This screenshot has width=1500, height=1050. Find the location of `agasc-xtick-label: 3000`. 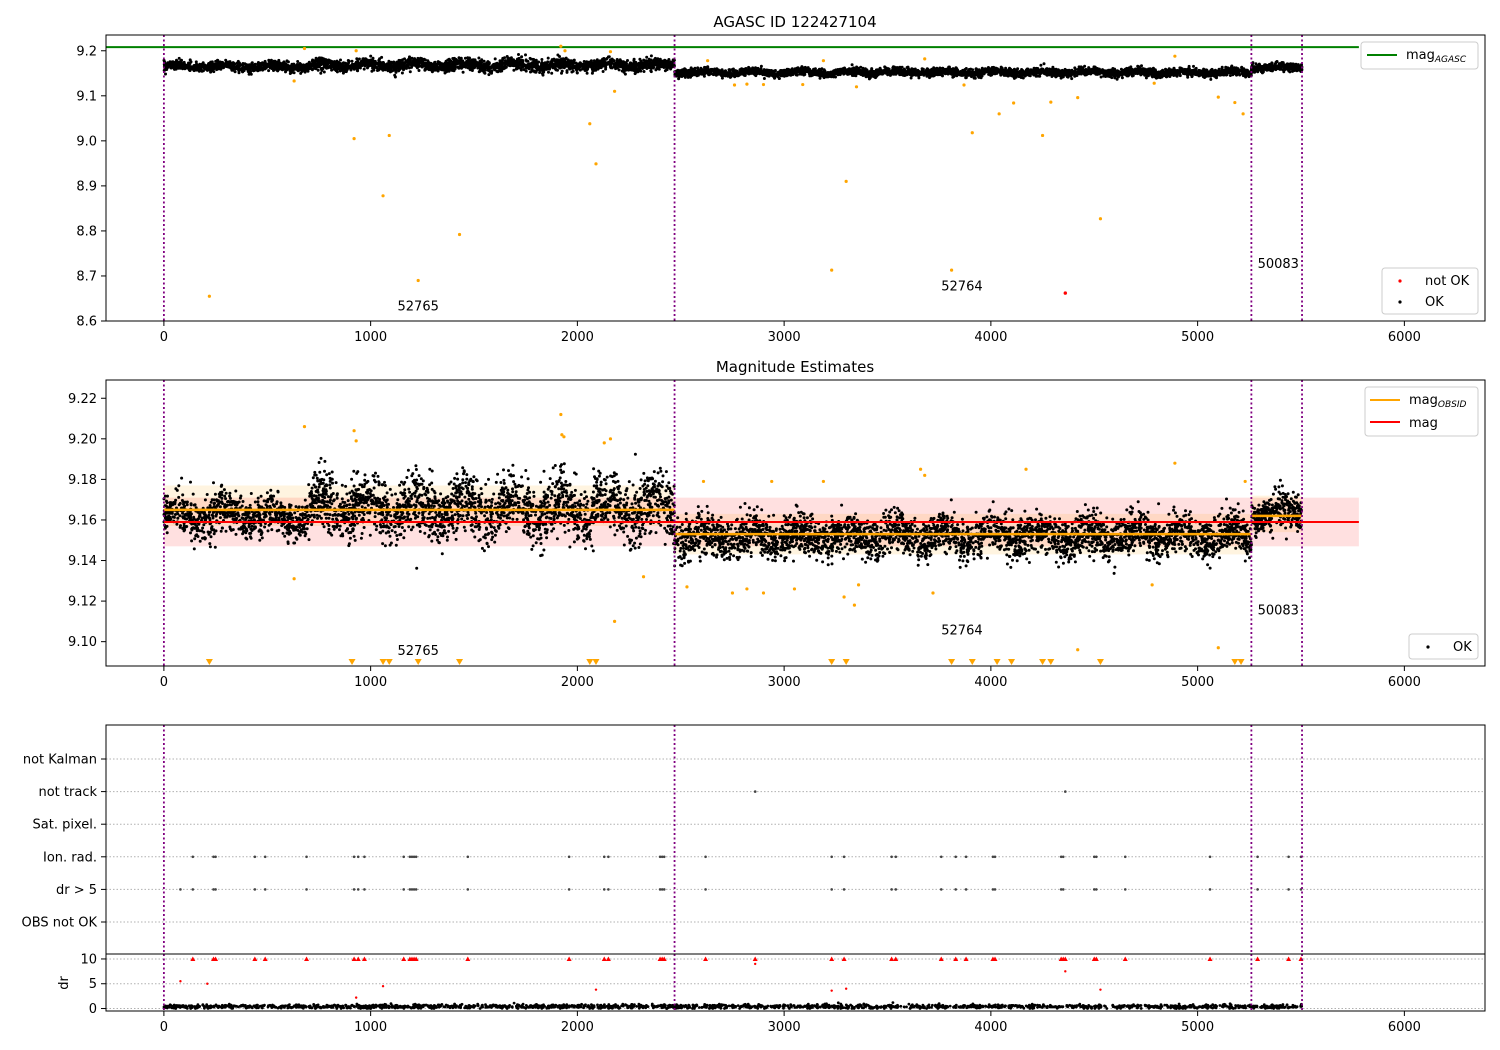

agasc-xtick-label: 3000 is located at coordinates (784, 337).